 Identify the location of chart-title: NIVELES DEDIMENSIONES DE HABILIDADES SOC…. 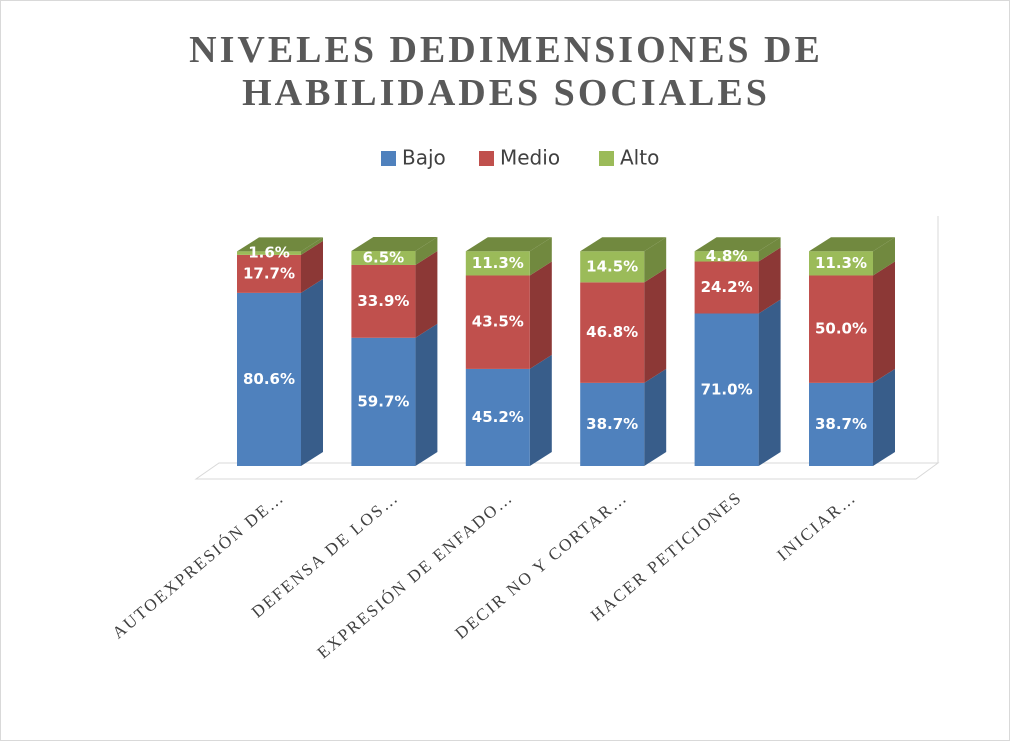
(506, 71).